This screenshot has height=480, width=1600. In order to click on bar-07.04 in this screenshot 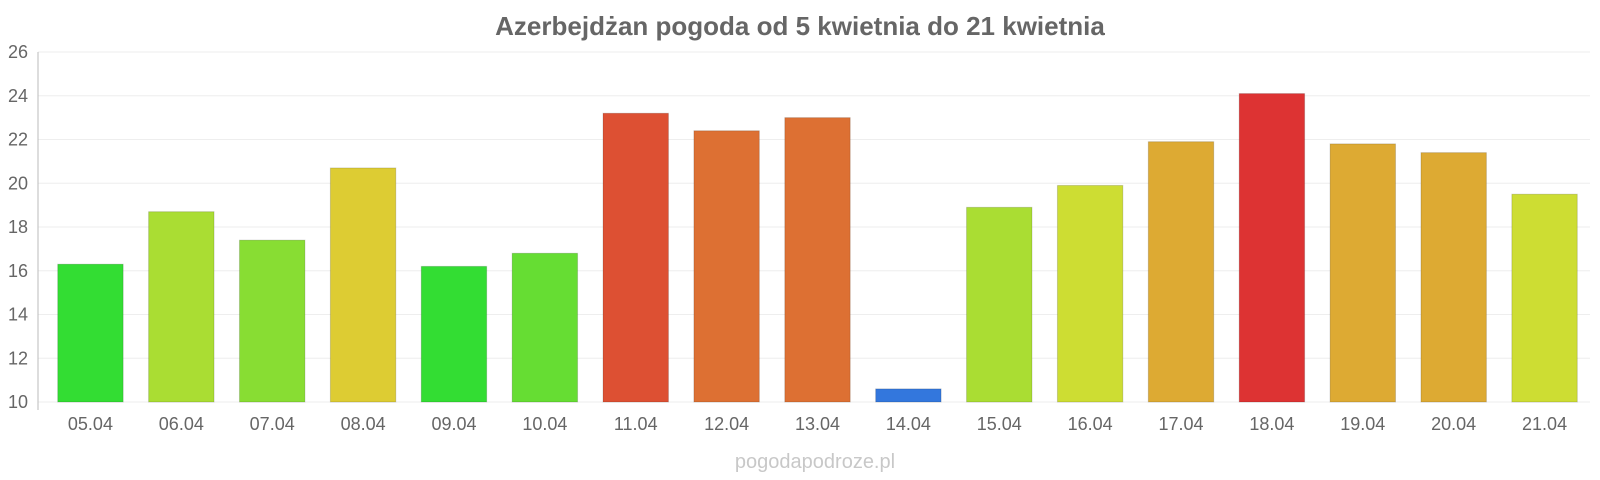, I will do `click(272, 321)`.